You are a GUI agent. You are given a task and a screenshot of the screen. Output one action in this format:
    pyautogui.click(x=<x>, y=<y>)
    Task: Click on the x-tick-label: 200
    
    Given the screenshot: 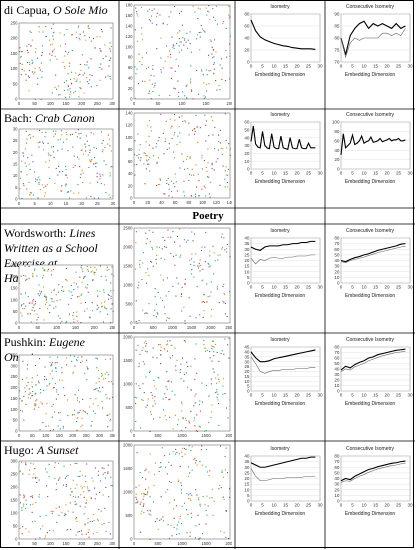 What is the action you would take?
    pyautogui.click(x=82, y=103)
    